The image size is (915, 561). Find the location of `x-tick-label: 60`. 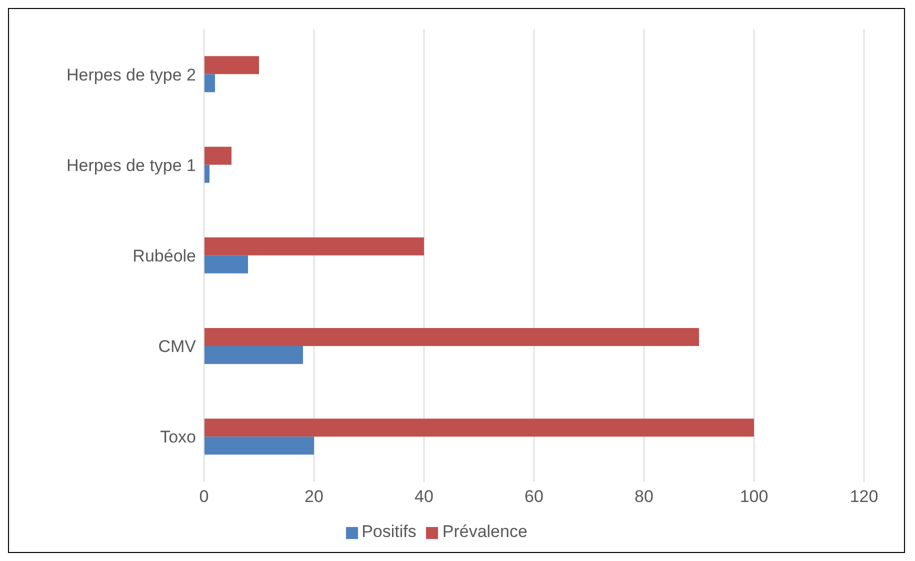

x-tick-label: 60 is located at coordinates (534, 496).